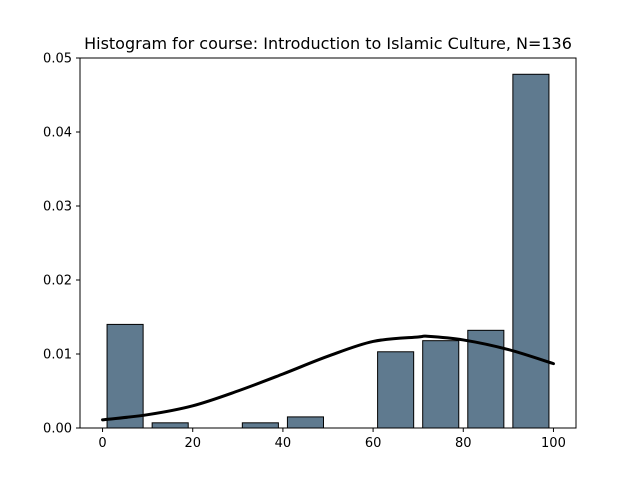  Describe the element at coordinates (57, 281) in the screenshot. I see `y-tick-label-2: 0.02` at that location.